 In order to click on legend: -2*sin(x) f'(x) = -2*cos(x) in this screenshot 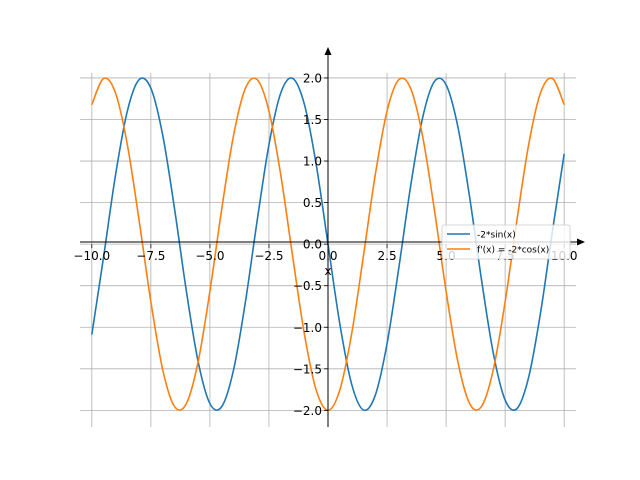, I will do `click(506, 242)`.